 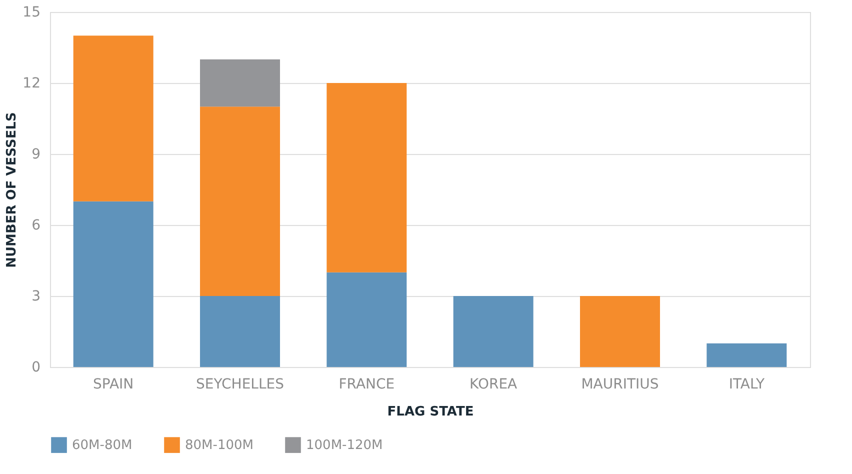 What do you see at coordinates (240, 384) in the screenshot?
I see `x-tick-label: SEYCHELLES` at bounding box center [240, 384].